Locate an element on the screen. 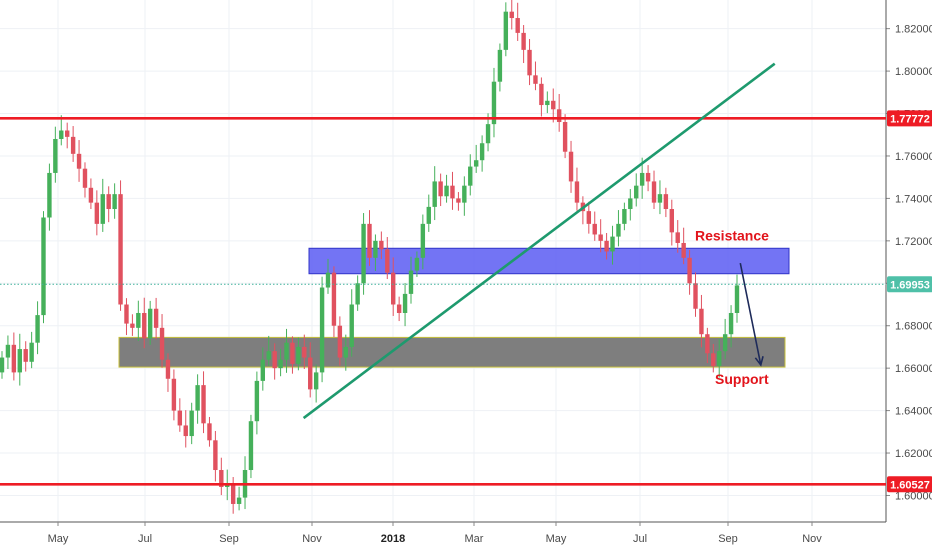 The image size is (932, 550). annotation-labels: Resistance Support is located at coordinates (732, 307).